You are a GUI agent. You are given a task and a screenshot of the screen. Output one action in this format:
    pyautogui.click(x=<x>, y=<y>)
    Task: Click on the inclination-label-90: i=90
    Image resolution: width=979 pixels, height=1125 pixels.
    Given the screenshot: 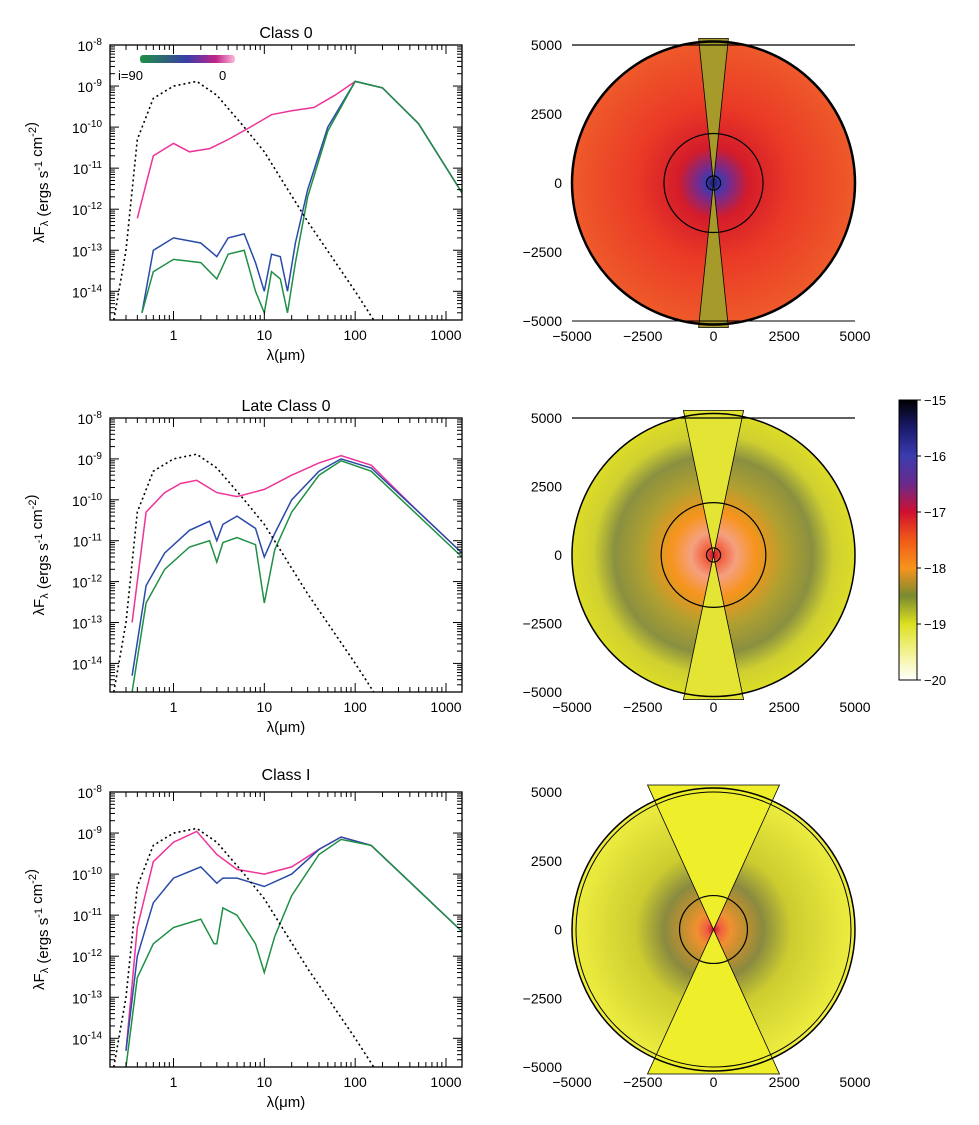 What is the action you would take?
    pyautogui.click(x=130, y=75)
    